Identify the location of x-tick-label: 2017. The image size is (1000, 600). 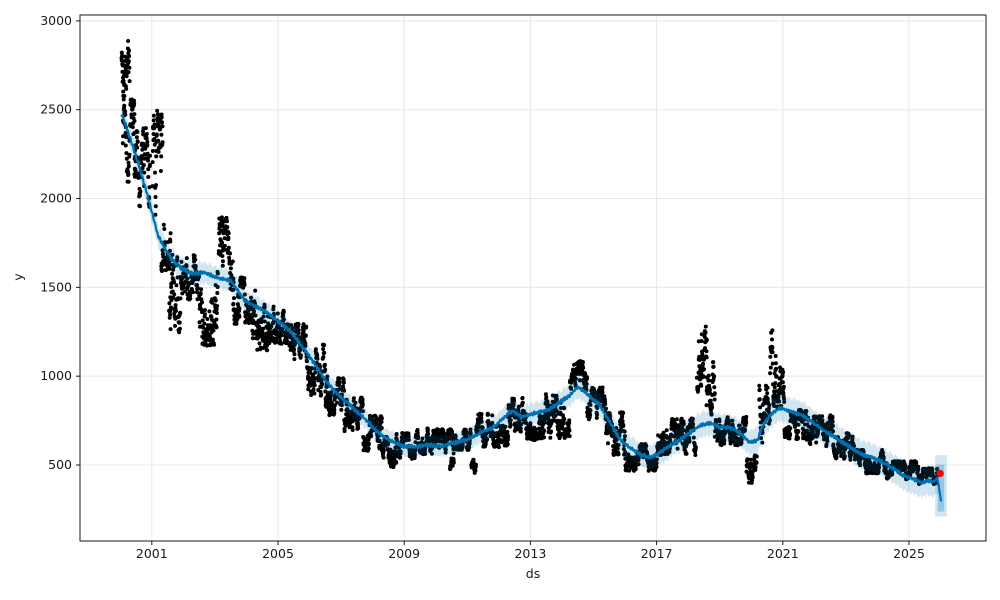
(657, 553).